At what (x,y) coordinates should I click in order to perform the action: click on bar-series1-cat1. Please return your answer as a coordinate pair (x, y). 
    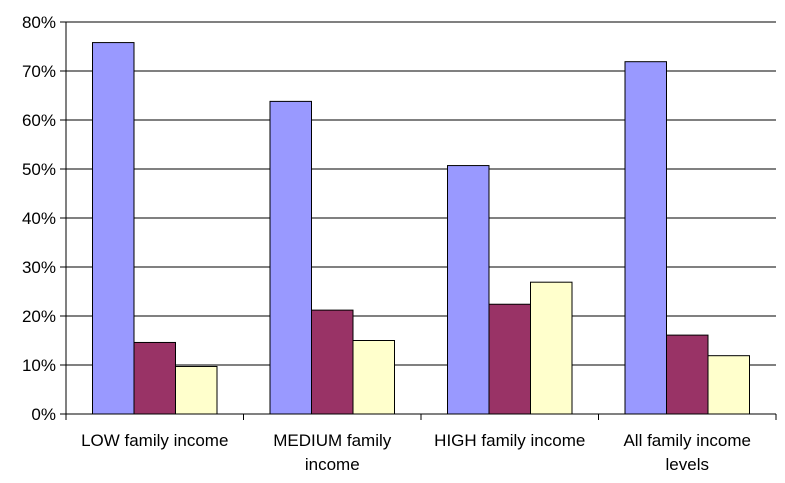
    Looking at the image, I should click on (113, 228).